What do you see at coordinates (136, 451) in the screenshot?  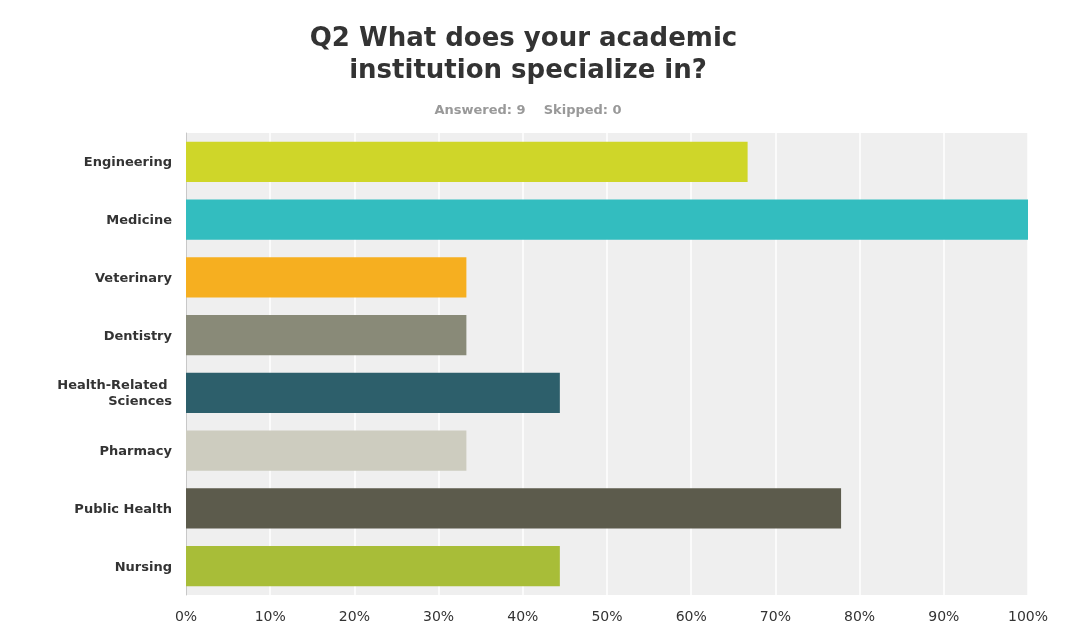 I see `y-tick-label: Pharmacy` at bounding box center [136, 451].